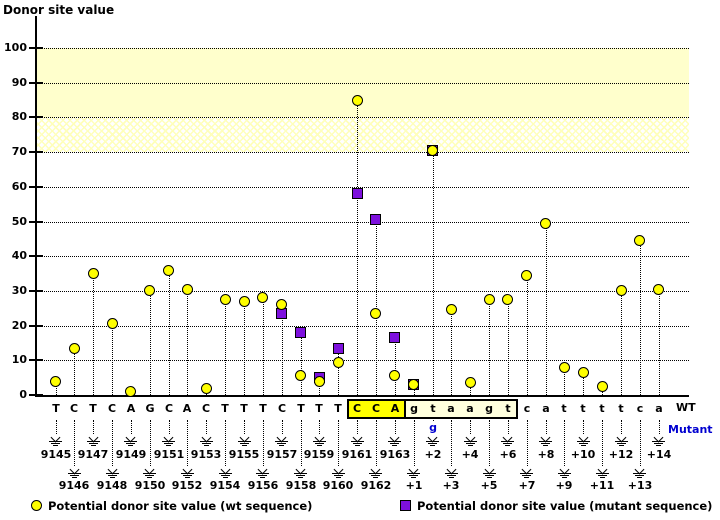 The height and width of the screenshot is (520, 720). What do you see at coordinates (131, 454) in the screenshot?
I see `position-number: 9149` at bounding box center [131, 454].